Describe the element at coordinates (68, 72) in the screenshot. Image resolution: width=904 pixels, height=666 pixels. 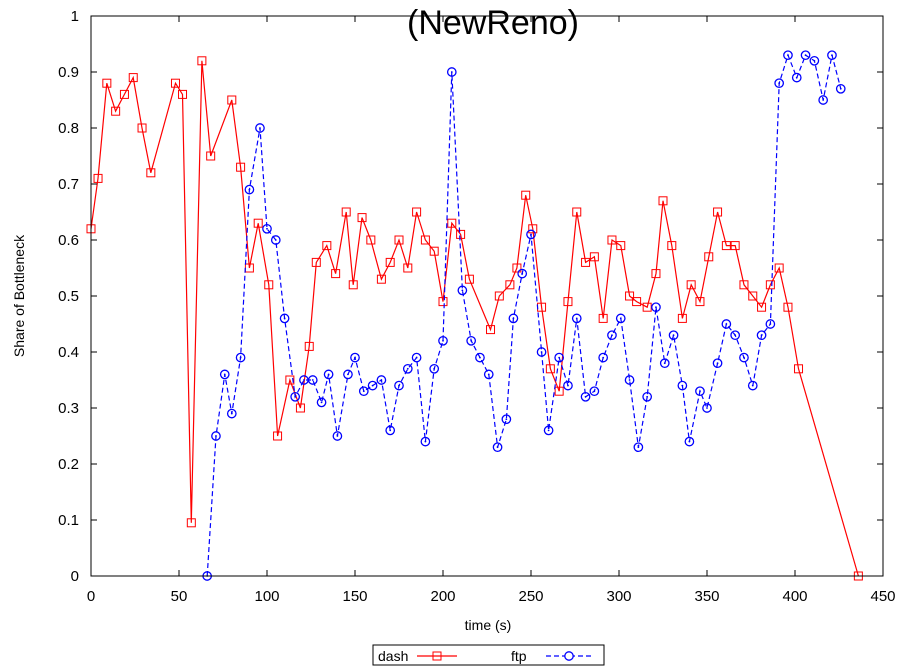
I see `y-tick-label: 0.9` at that location.